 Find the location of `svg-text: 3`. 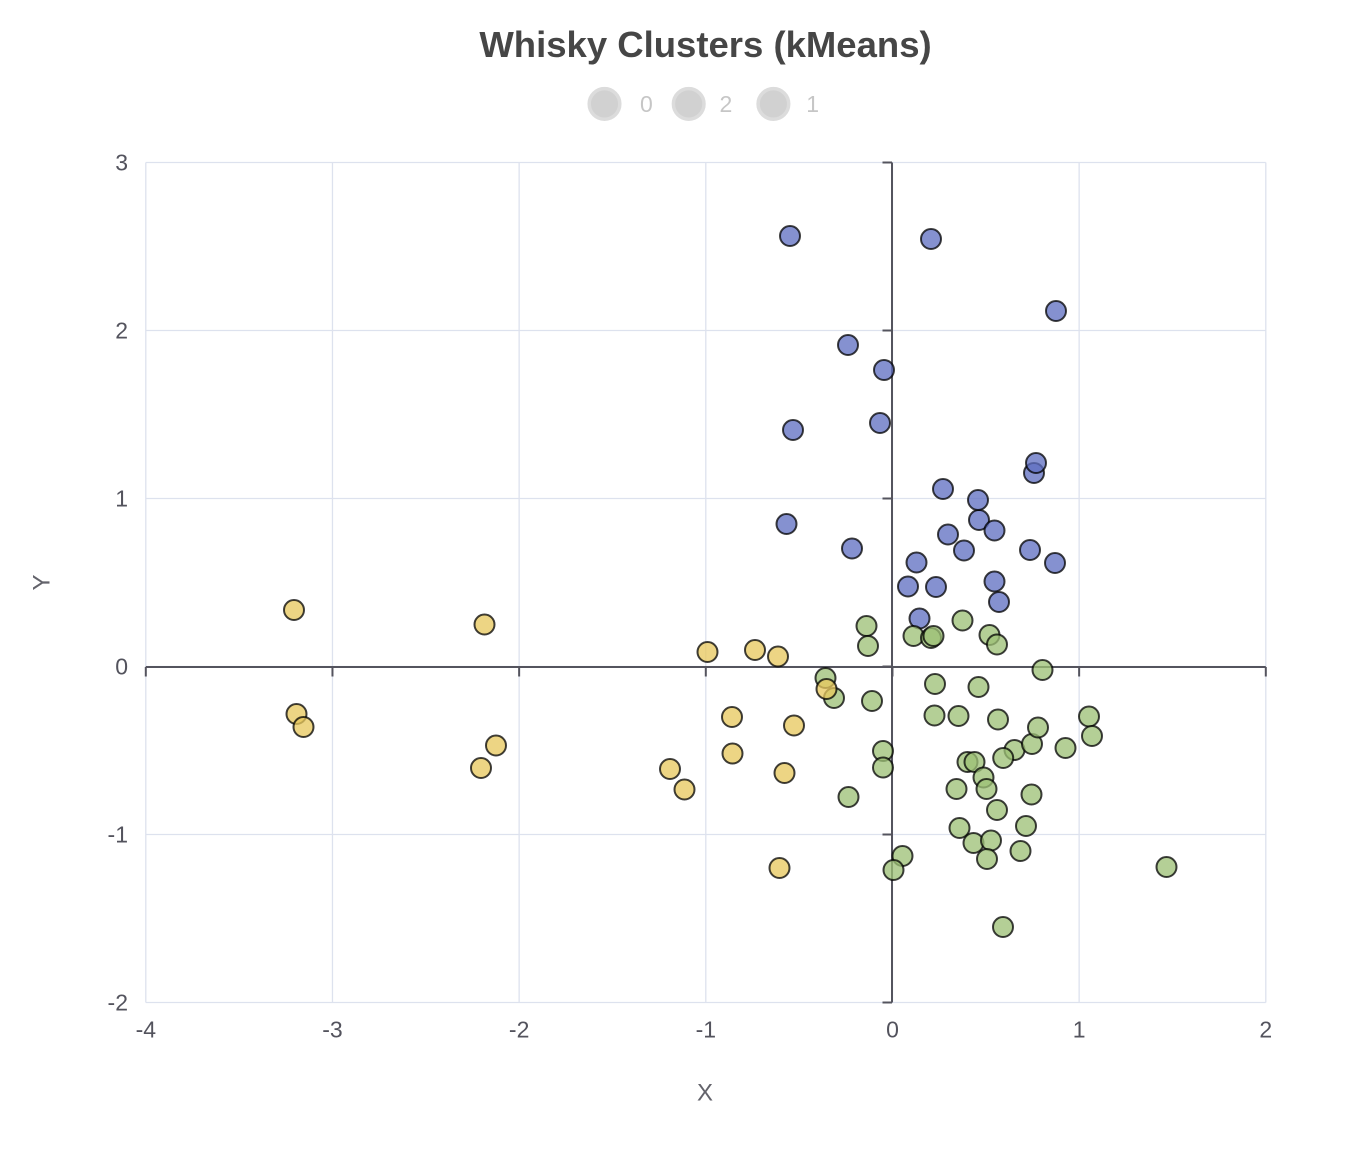

svg-text: 3 is located at coordinates (121, 163).